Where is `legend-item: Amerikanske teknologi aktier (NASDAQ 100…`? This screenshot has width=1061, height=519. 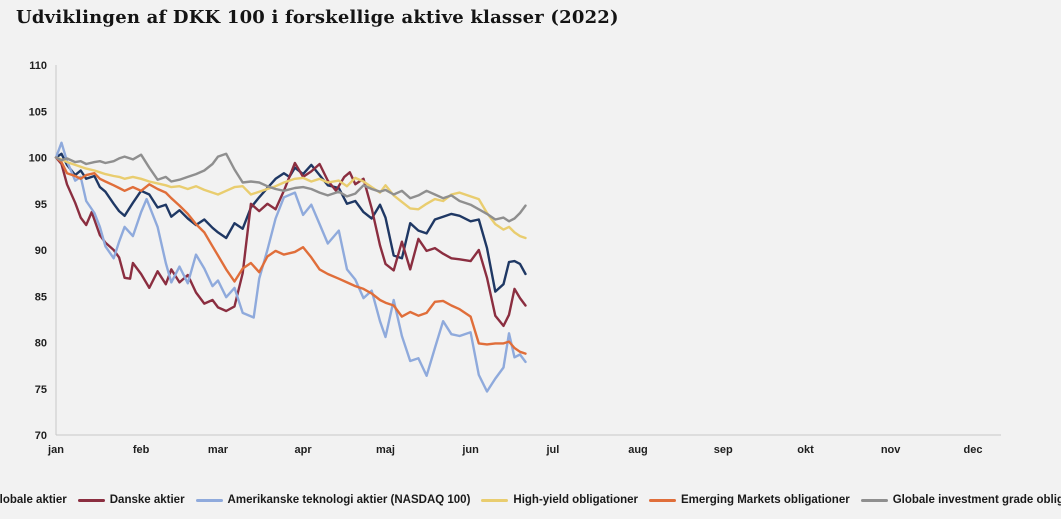 legend-item: Amerikanske teknologi aktier (NASDAQ 100… is located at coordinates (333, 500).